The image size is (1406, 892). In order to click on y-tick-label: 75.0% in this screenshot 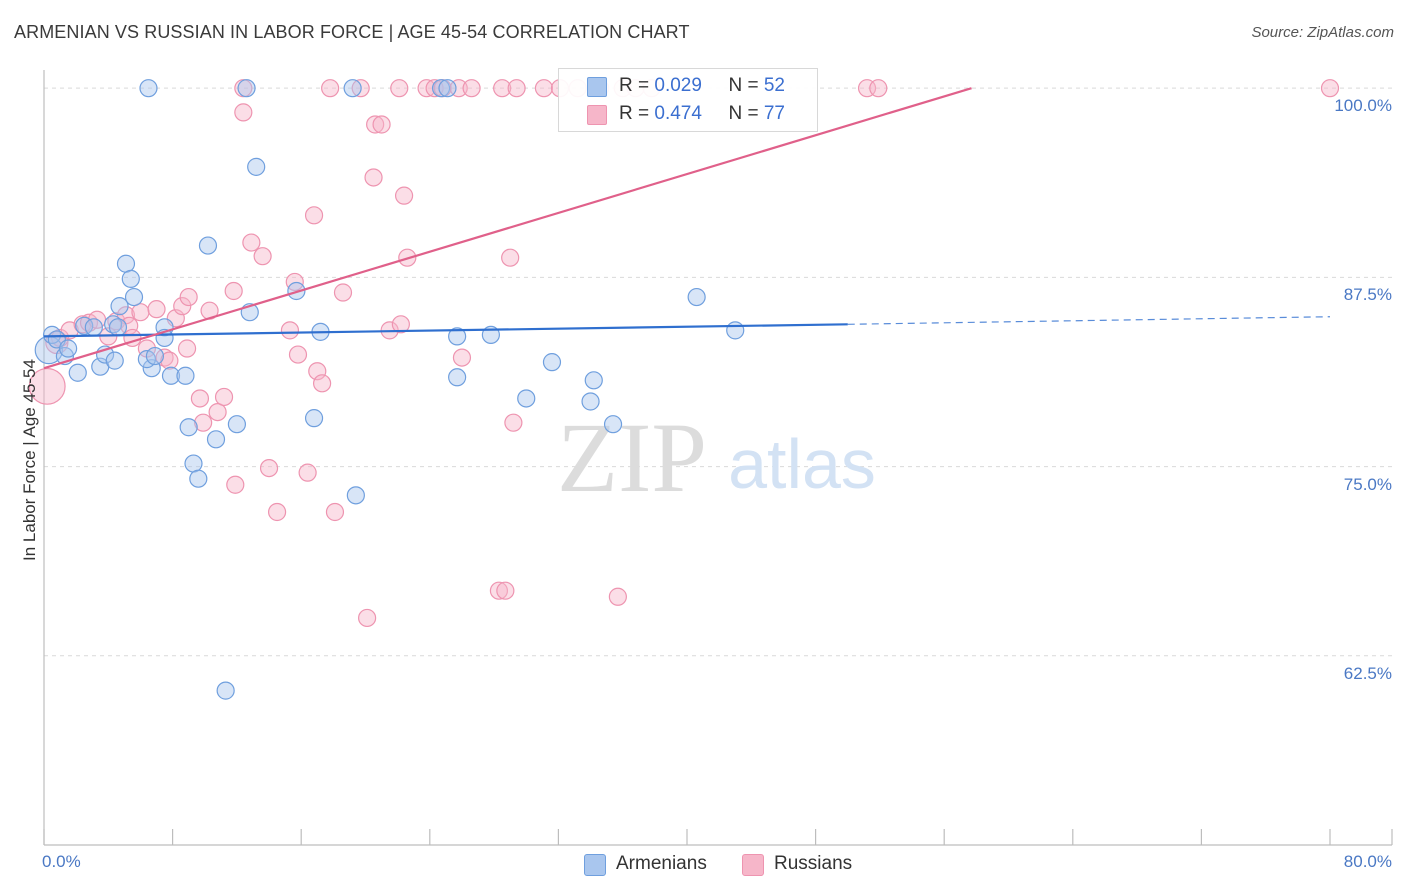, I will do `click(1367, 484)`.